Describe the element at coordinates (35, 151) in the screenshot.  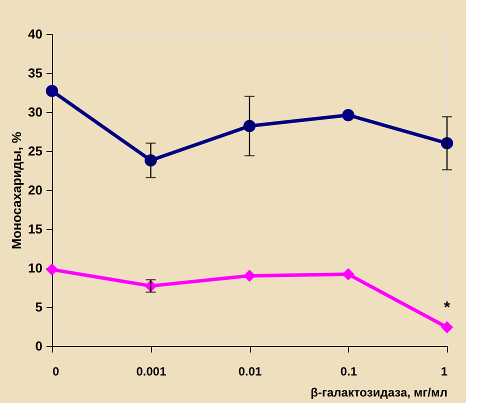
I see `y-tick-label: 25` at that location.